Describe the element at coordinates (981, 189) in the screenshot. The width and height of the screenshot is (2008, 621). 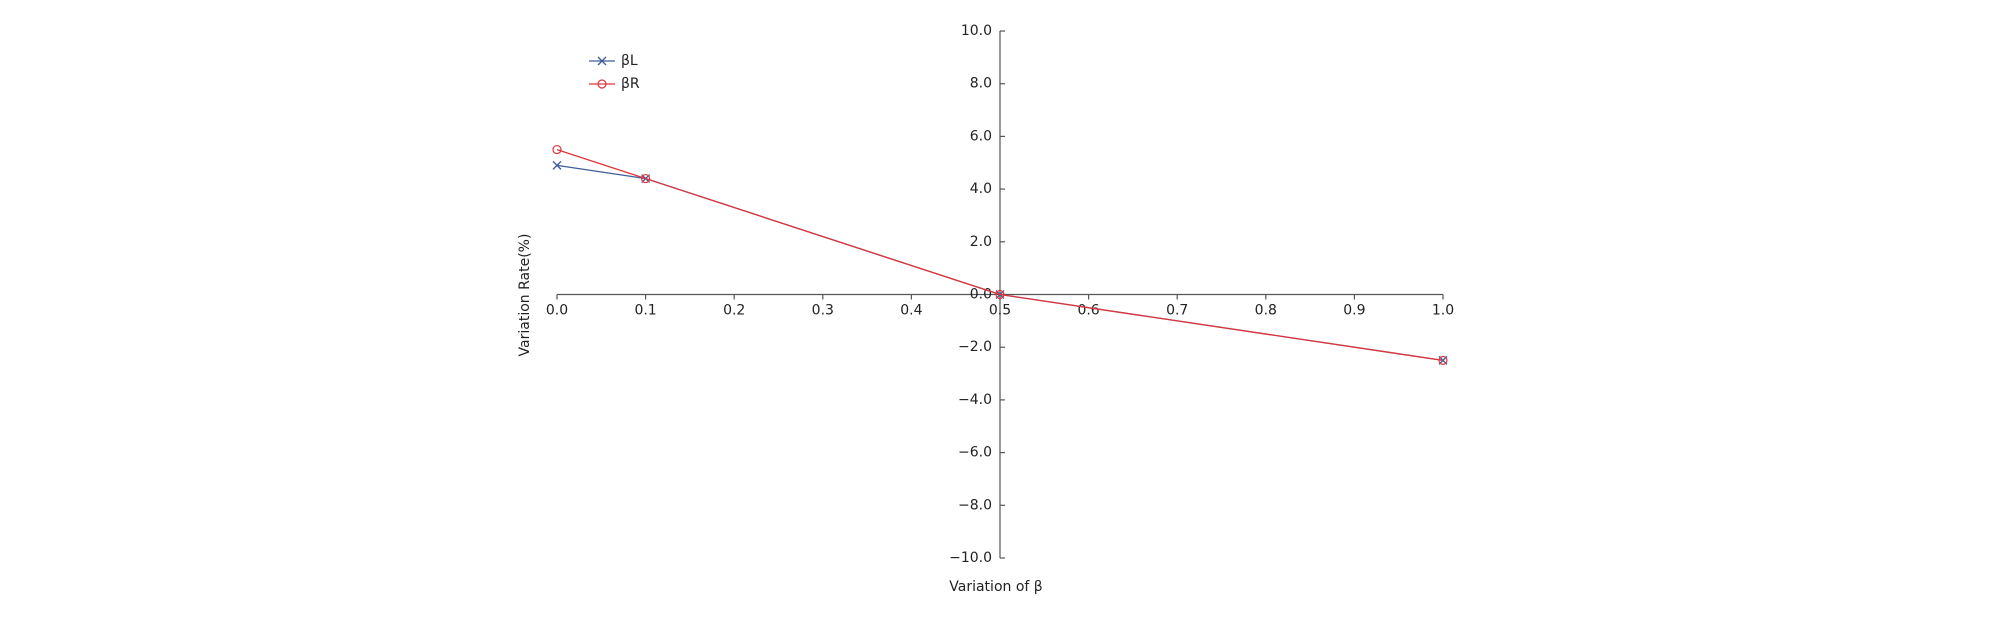
I see `y-tick-label: 4.0` at that location.